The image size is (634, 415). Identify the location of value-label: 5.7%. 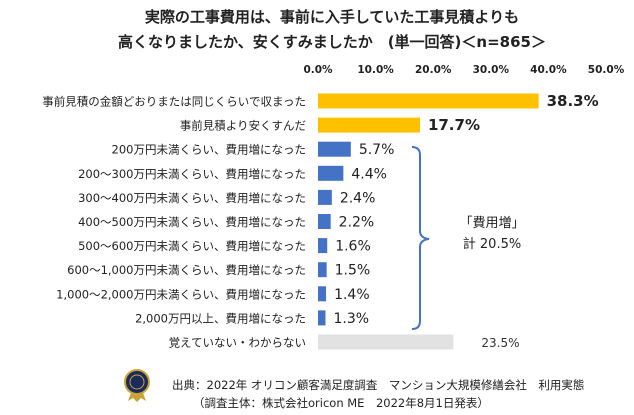
(377, 150).